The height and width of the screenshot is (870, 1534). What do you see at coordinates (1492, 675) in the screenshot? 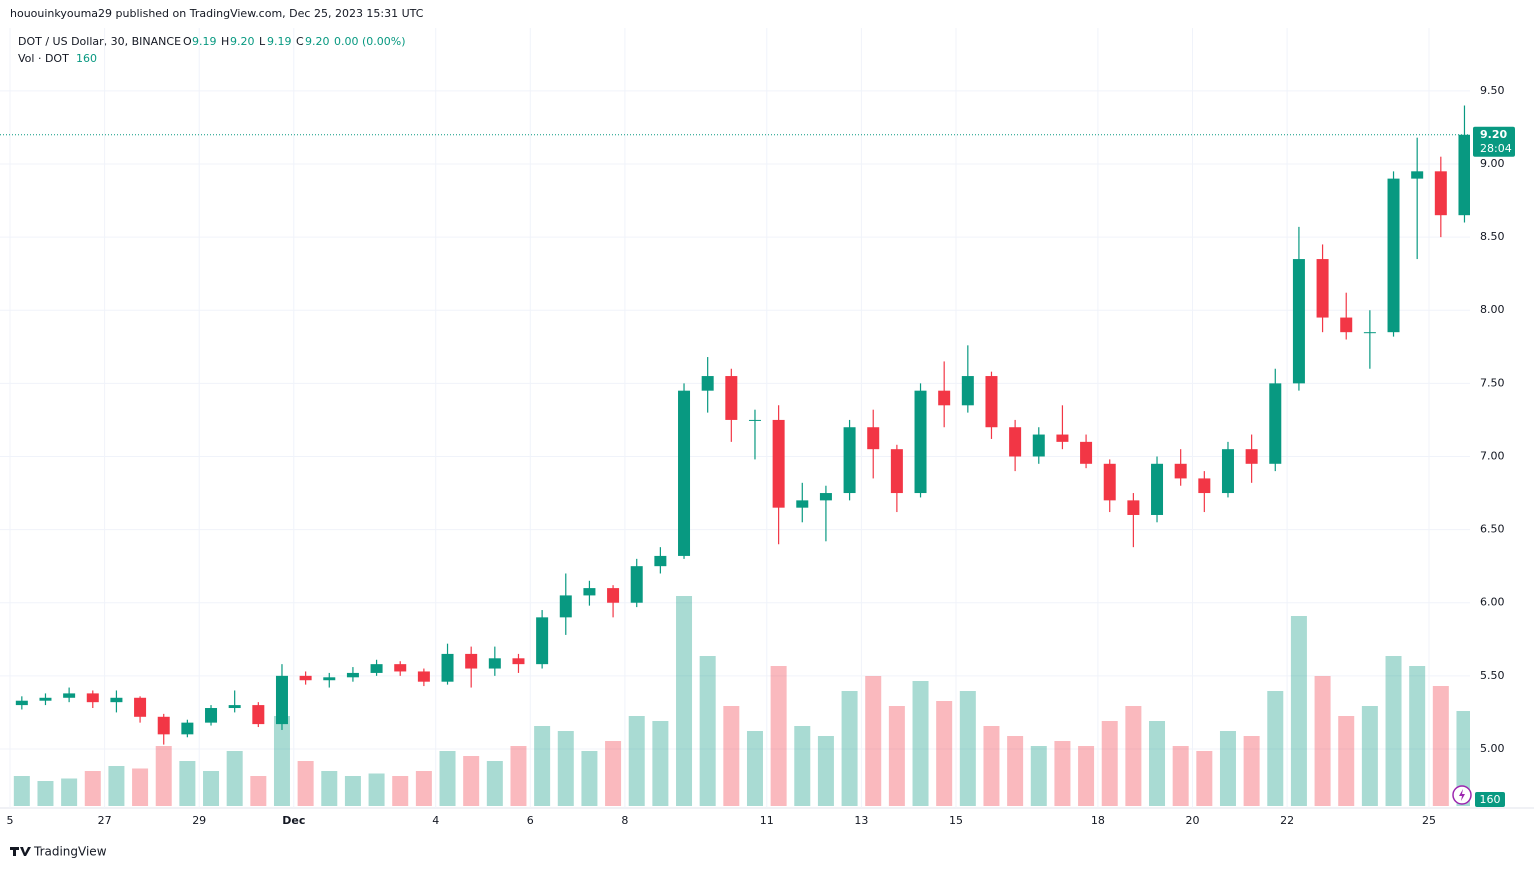
I see `y-tick-label: 5.50` at bounding box center [1492, 675].